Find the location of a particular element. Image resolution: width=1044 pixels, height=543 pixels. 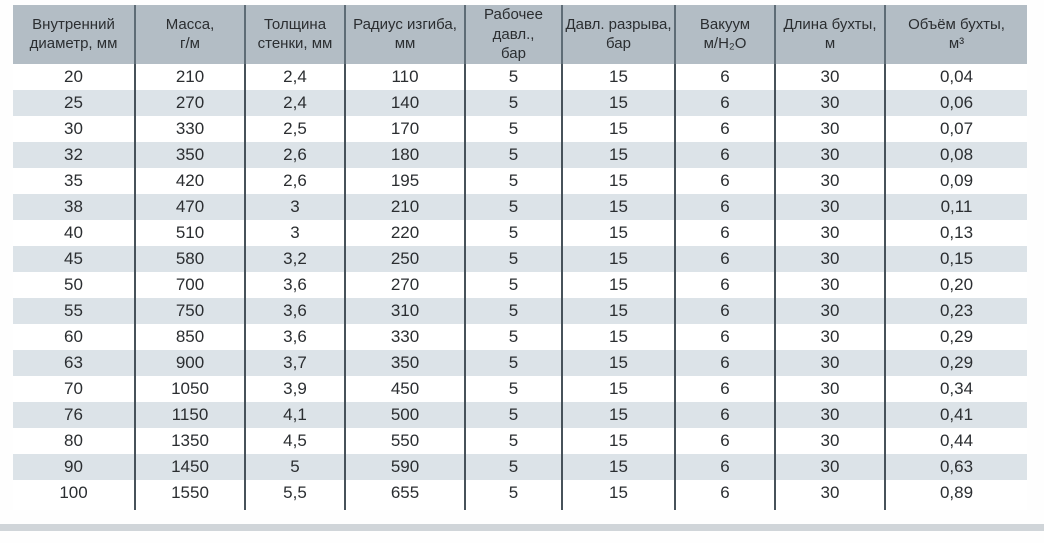

table-cell: 2,6 is located at coordinates (294, 154).